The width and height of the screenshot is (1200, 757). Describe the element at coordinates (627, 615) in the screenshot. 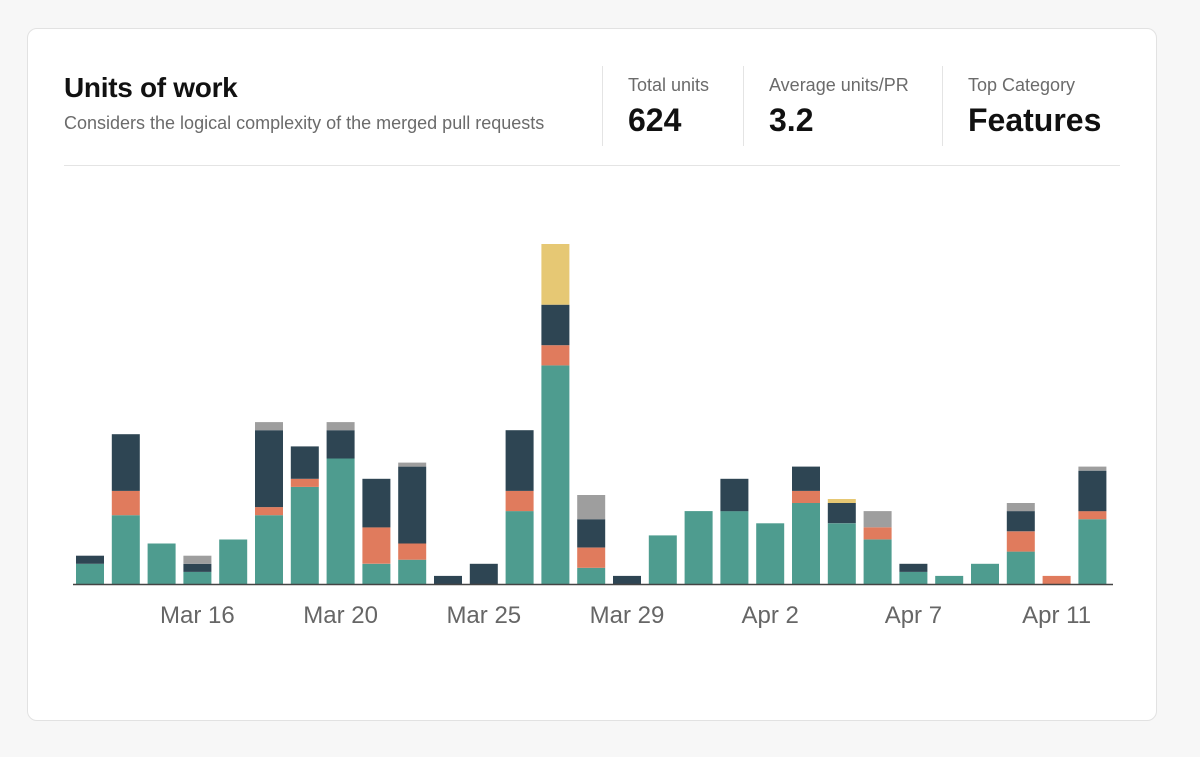

I see `x-tick-label: Mar 29` at that location.